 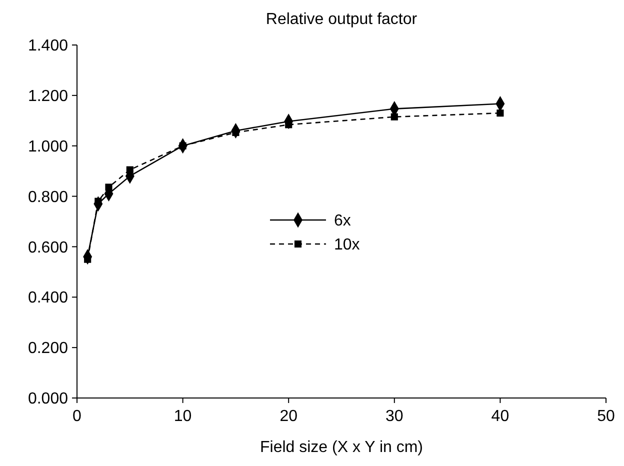 What do you see at coordinates (48, 247) in the screenshot?
I see `y-tick-label: 0.600` at bounding box center [48, 247].